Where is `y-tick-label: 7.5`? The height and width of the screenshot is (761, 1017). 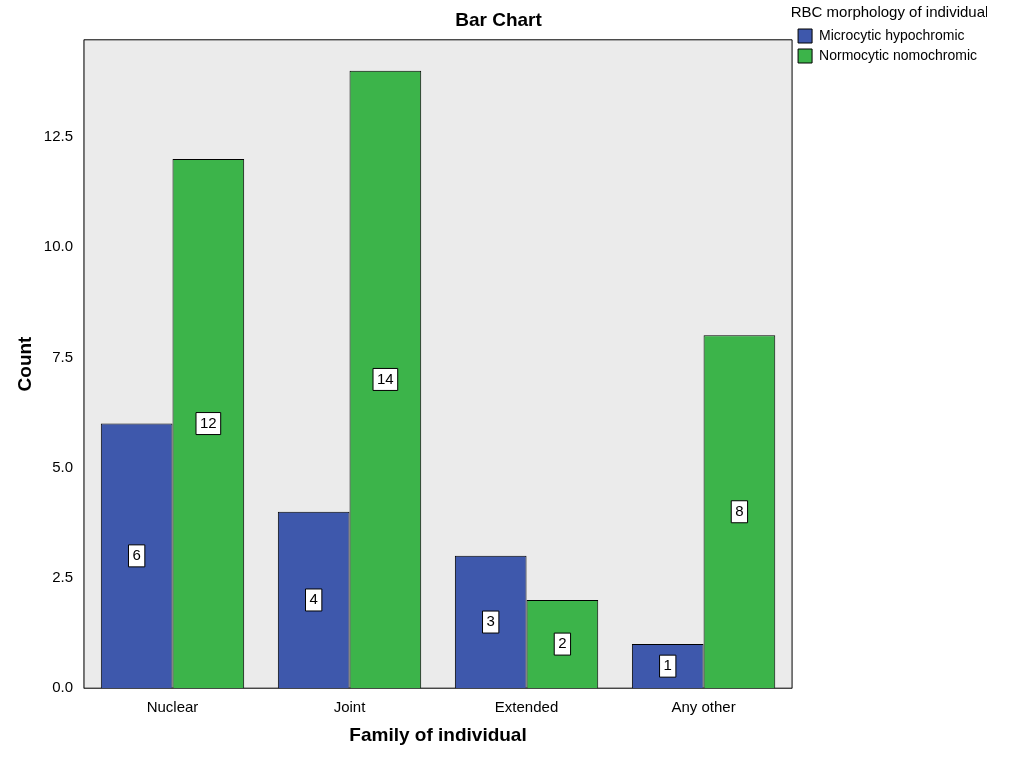
y-tick-label: 7.5 is located at coordinates (62, 356).